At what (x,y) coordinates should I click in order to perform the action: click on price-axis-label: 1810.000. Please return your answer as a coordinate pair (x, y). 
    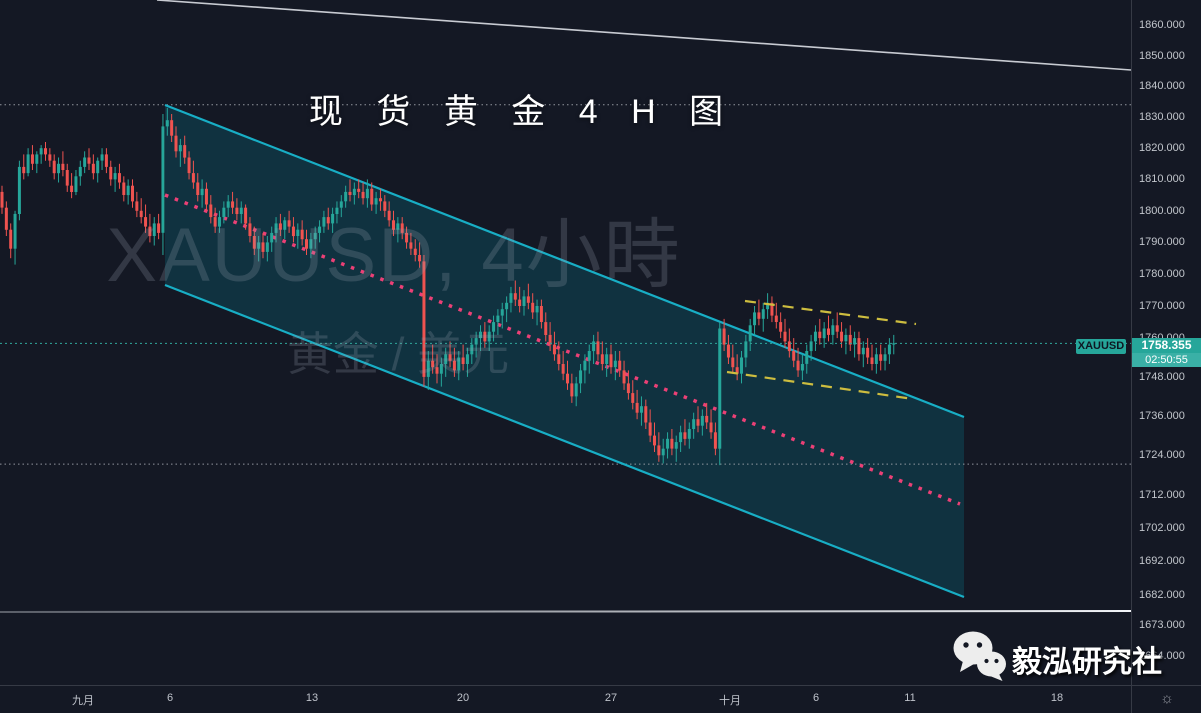
    Looking at the image, I should click on (1162, 179).